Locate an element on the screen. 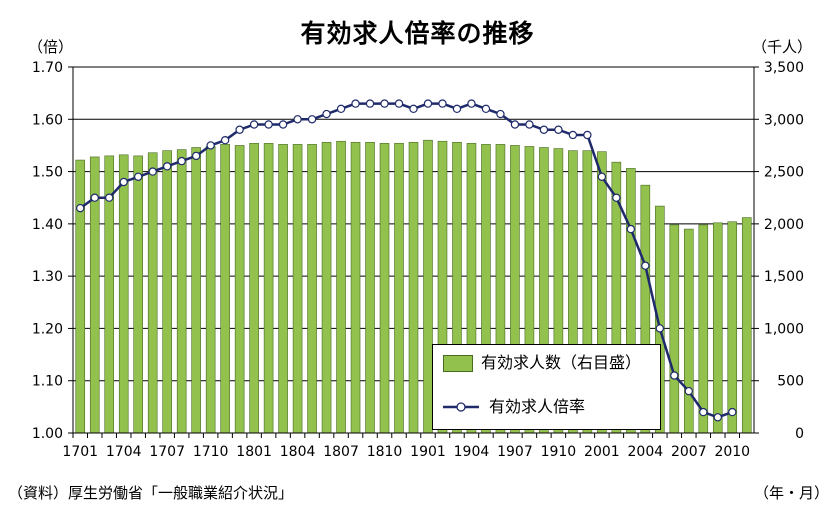  right-axis-unit: （千人） is located at coordinates (782, 47).